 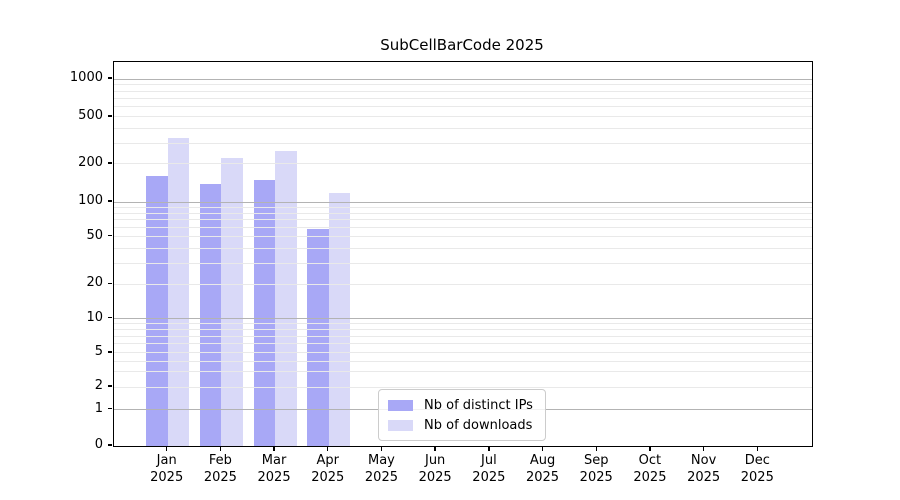 I want to click on bar-downloads-feb, so click(x=232, y=301).